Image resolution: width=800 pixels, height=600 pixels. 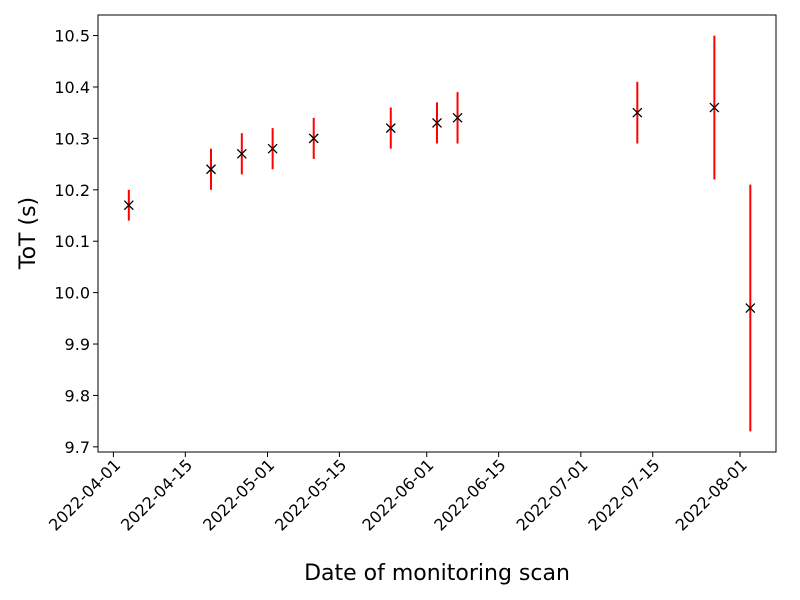 What do you see at coordinates (72, 241) in the screenshot?
I see `y-tick-label: 10.1` at bounding box center [72, 241].